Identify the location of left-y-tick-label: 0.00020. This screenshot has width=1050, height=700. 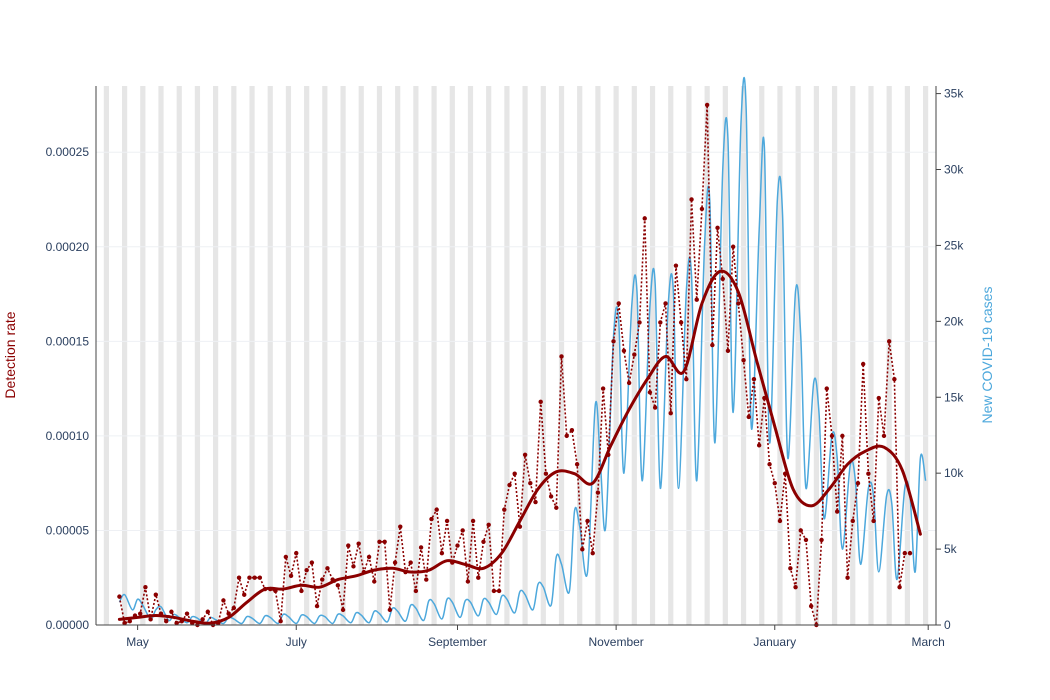
(68, 247).